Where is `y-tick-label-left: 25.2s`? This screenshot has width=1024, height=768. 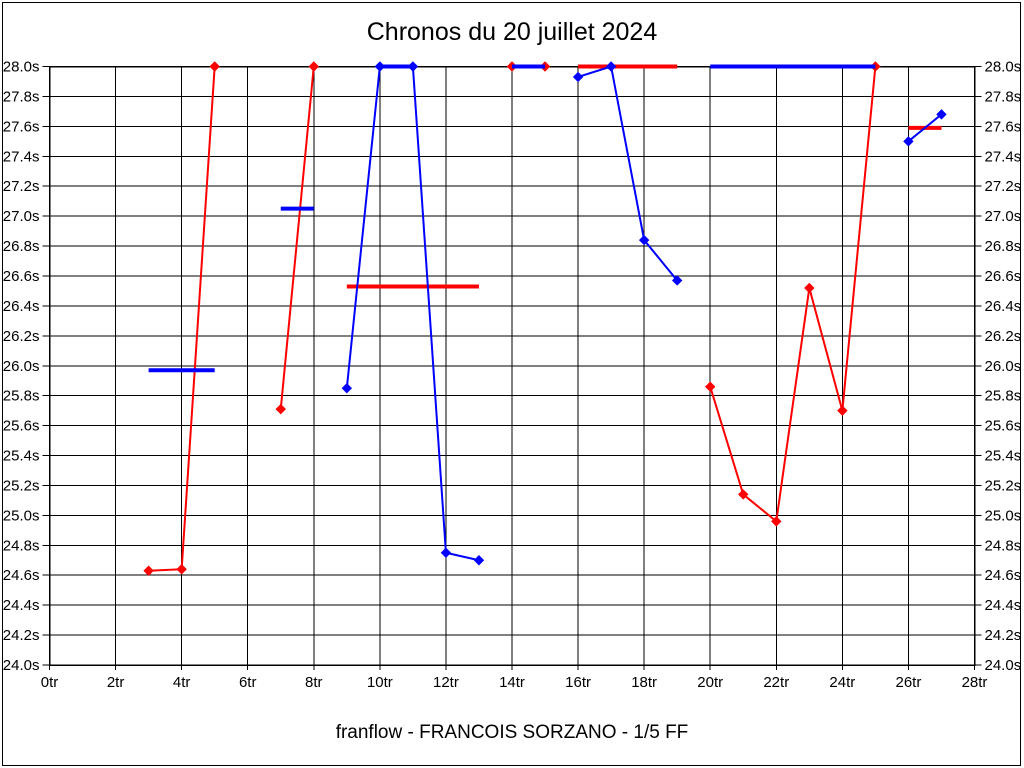
y-tick-label-left: 25.2s is located at coordinates (21, 485).